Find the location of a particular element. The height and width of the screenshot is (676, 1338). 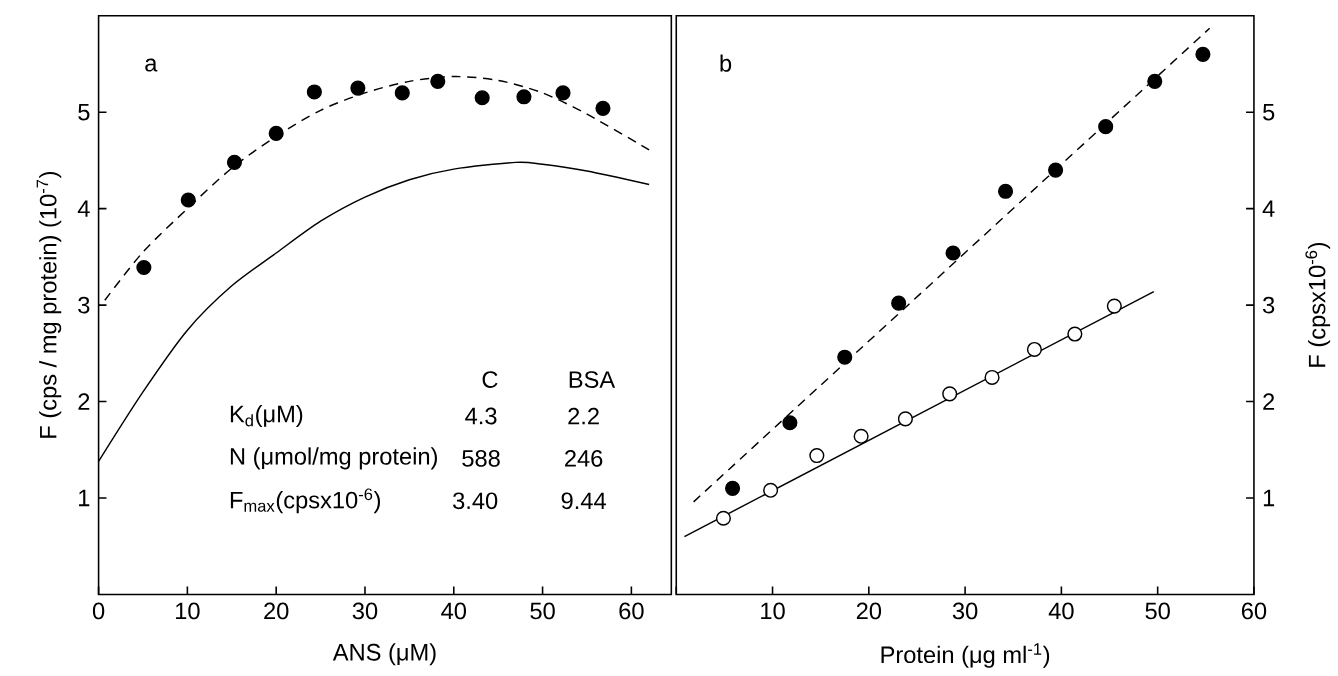

annotation: K$_{d}$(μM) is located at coordinates (266, 416).